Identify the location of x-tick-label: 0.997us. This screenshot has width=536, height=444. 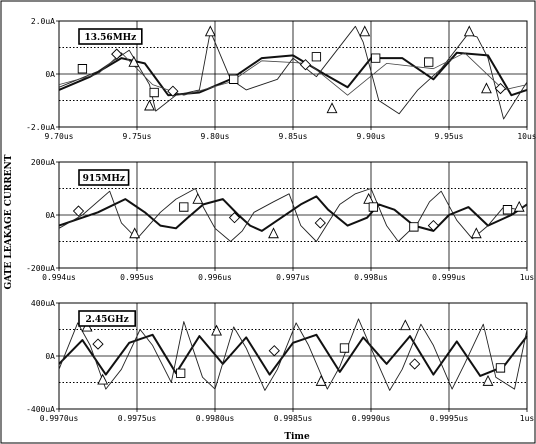
(293, 277).